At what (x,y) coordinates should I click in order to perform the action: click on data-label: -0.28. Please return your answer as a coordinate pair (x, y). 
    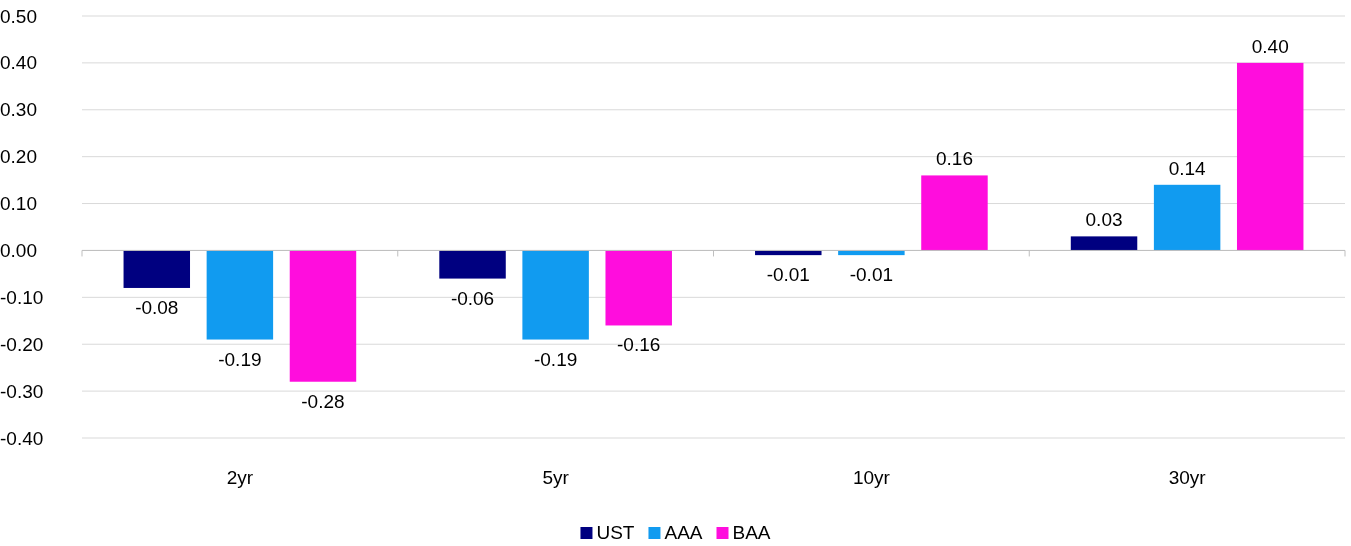
    Looking at the image, I should click on (323, 401).